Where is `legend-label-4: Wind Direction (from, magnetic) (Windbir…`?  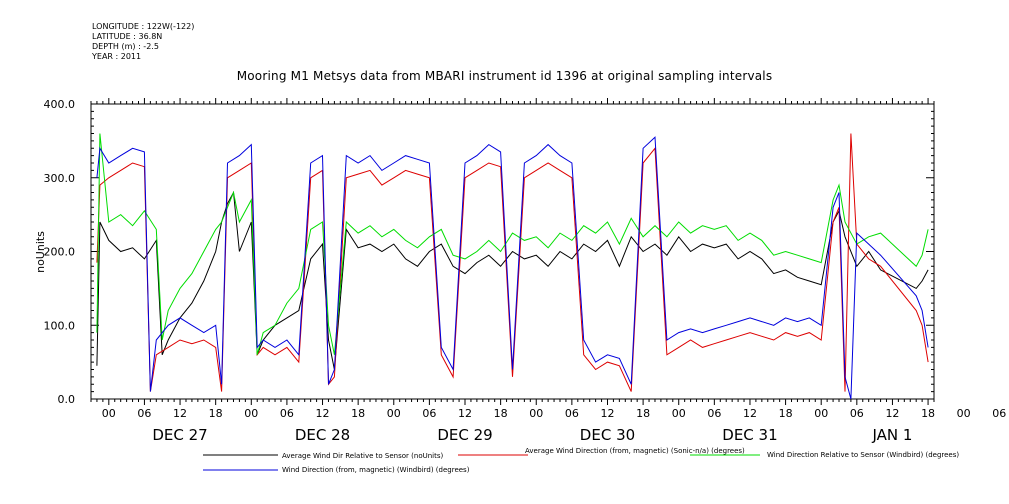 legend-label-4: Wind Direction (from, magnetic) (Windbir… is located at coordinates (376, 470).